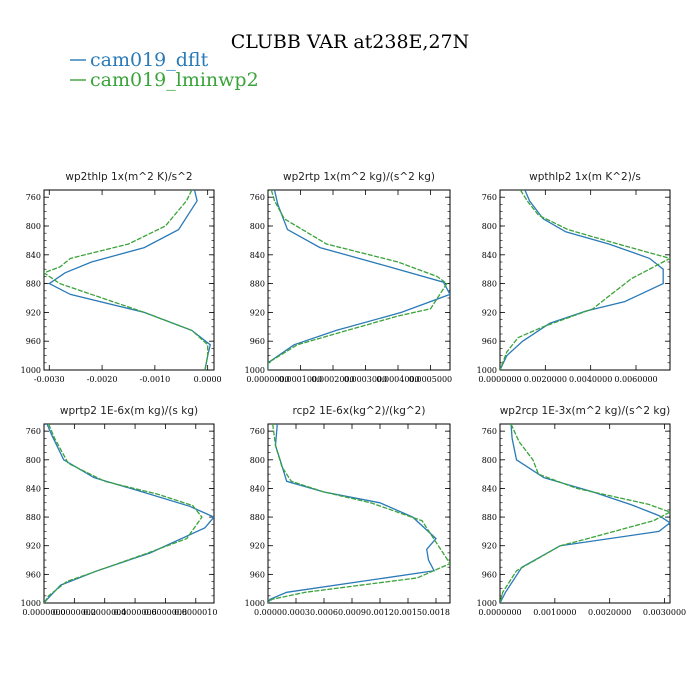  Describe the element at coordinates (102, 379) in the screenshot. I see `x-tick-label: -0.0020` at that location.